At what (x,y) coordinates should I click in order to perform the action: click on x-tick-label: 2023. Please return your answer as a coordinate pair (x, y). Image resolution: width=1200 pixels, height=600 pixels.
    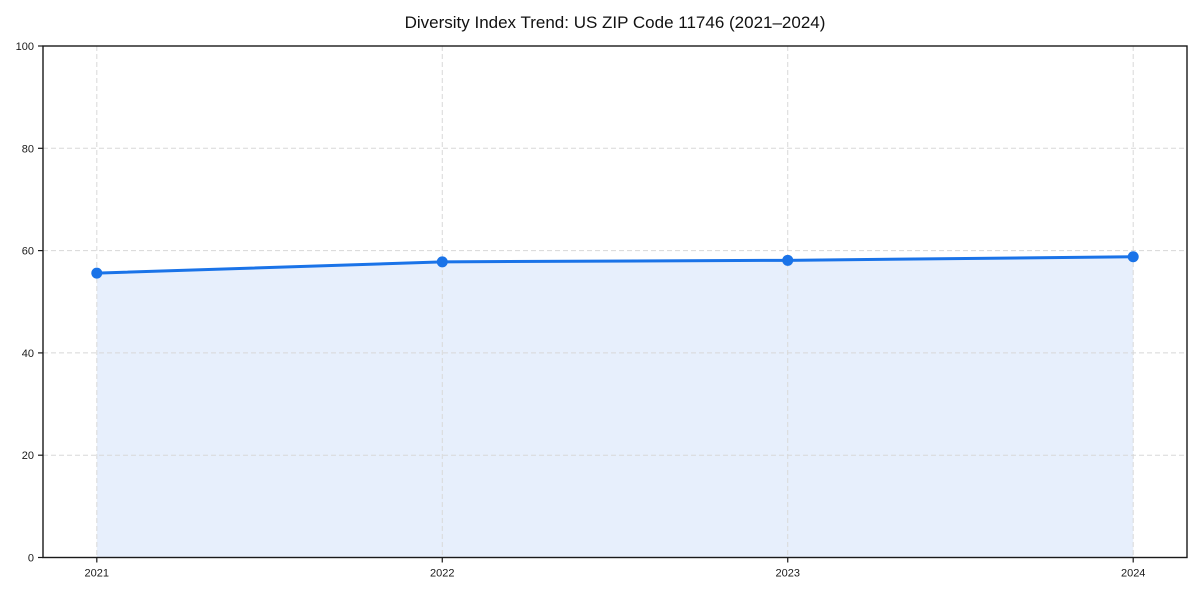
    Looking at the image, I should click on (787, 574).